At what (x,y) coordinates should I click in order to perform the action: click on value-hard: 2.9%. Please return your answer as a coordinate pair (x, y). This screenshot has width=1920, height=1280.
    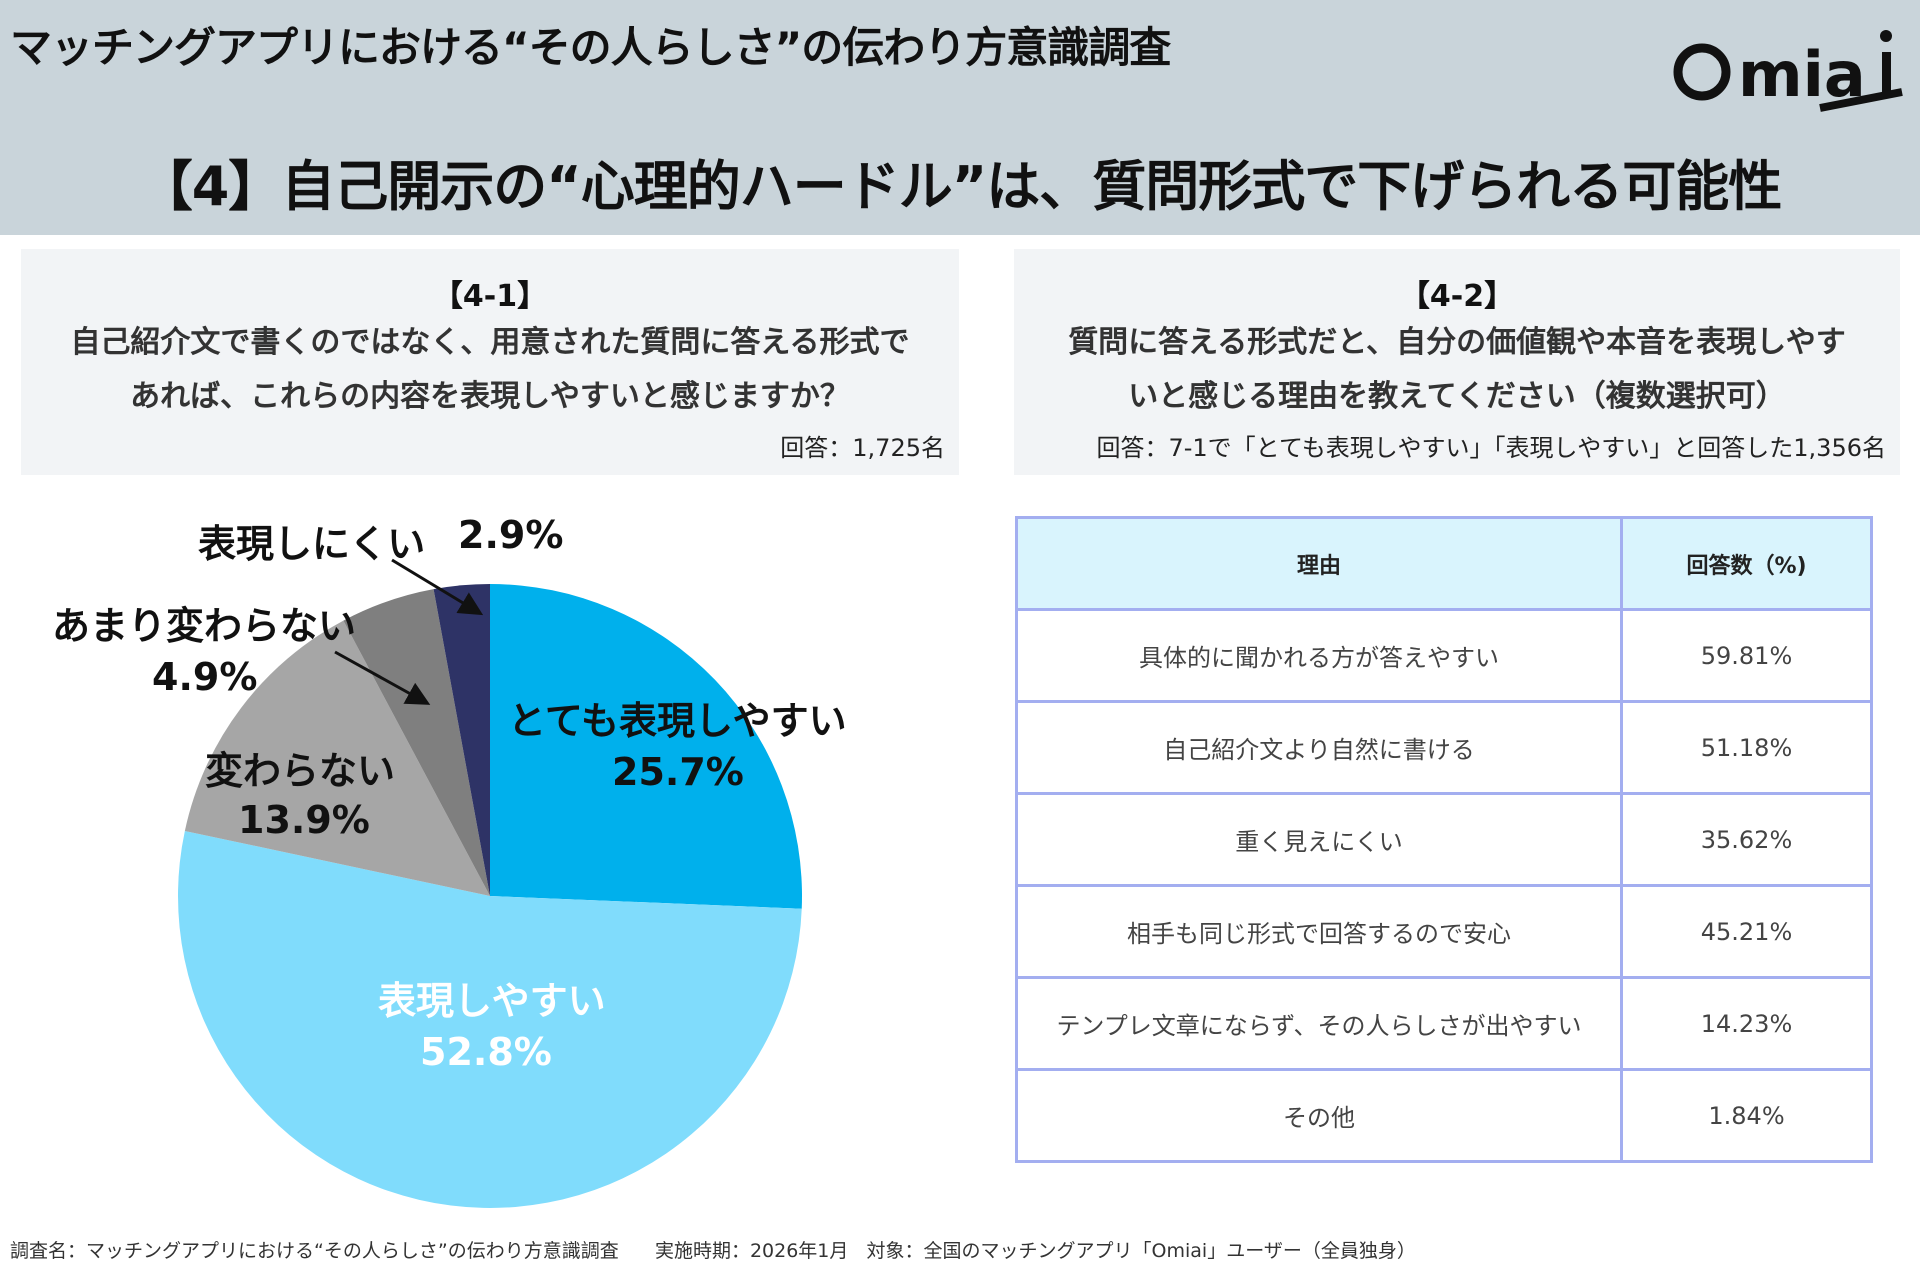
    Looking at the image, I should click on (511, 535).